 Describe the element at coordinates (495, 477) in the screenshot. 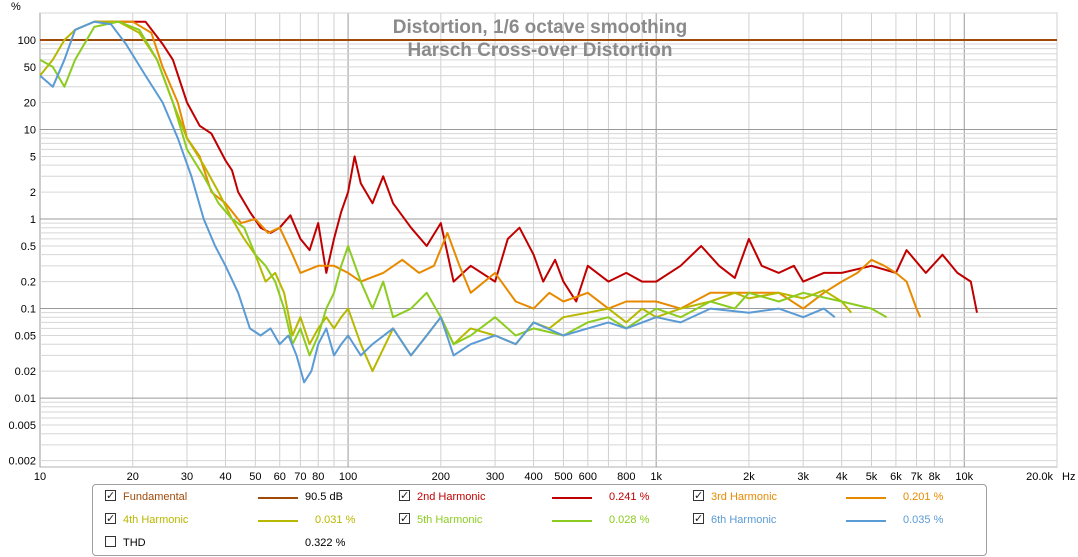

I see `x-tick-label: 300` at that location.